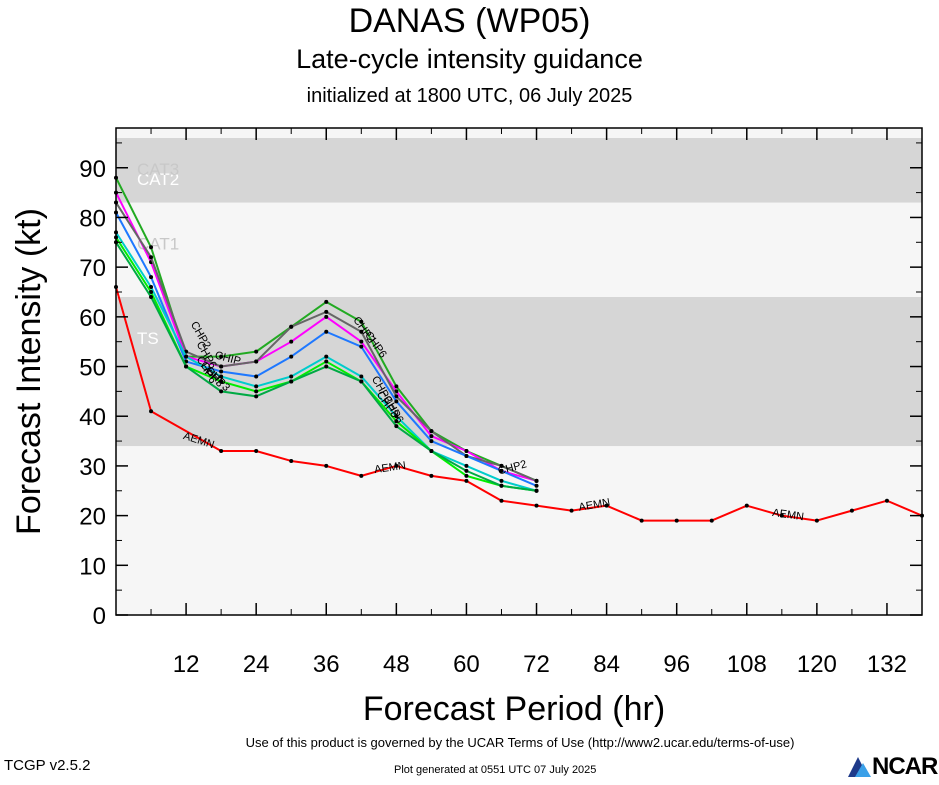  Describe the element at coordinates (92, 467) in the screenshot. I see `y-tick-label: 30` at that location.